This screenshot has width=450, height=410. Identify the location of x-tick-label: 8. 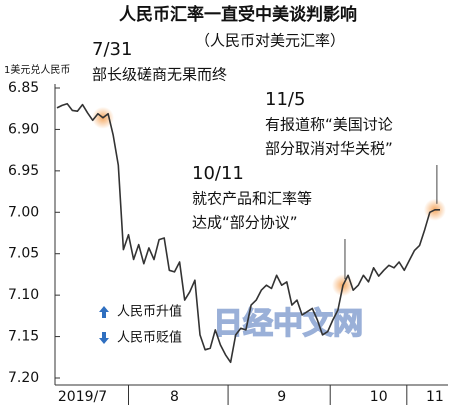
(174, 397).